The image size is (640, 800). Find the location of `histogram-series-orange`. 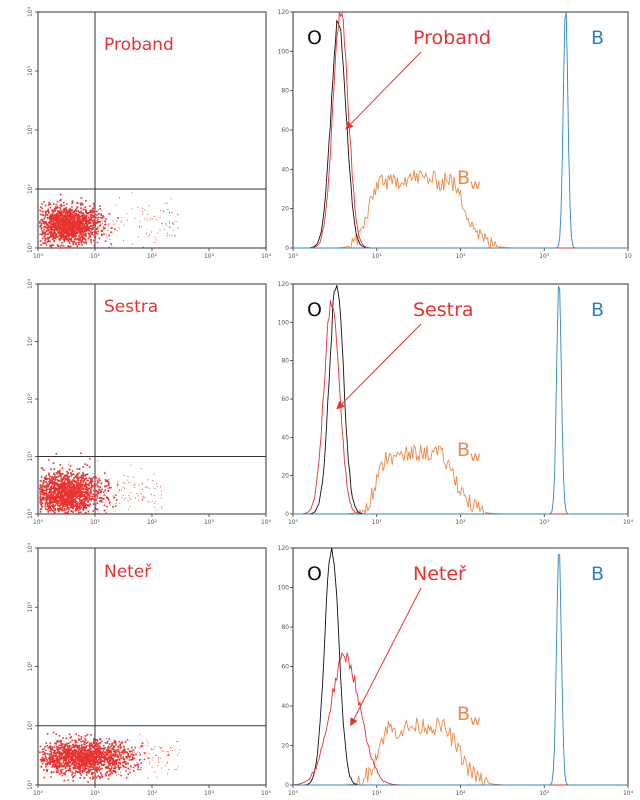

histogram-series-orange is located at coordinates (460, 751).